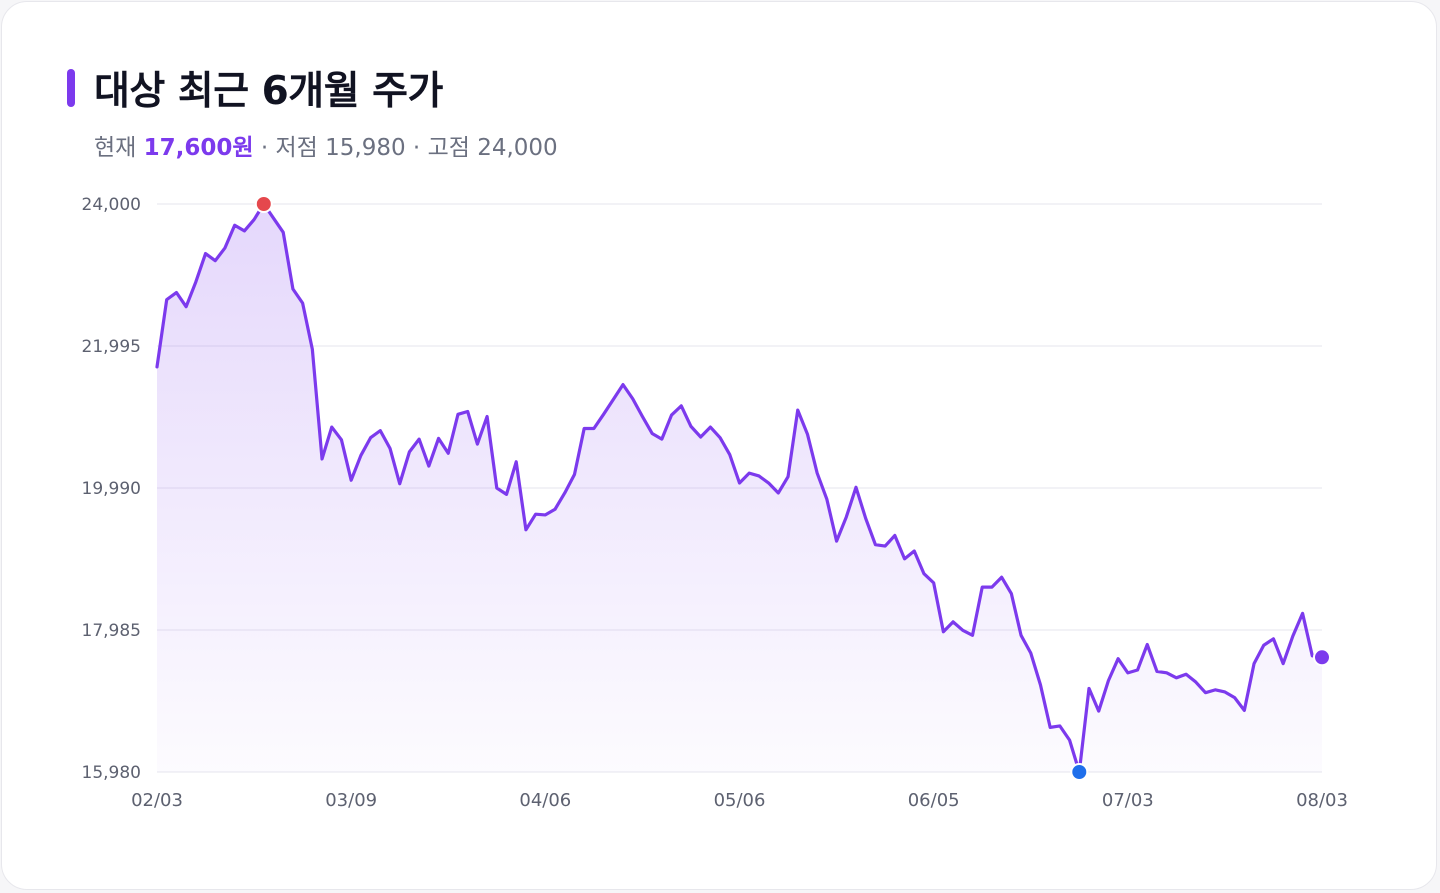  I want to click on high-price: 24,000, so click(517, 148).